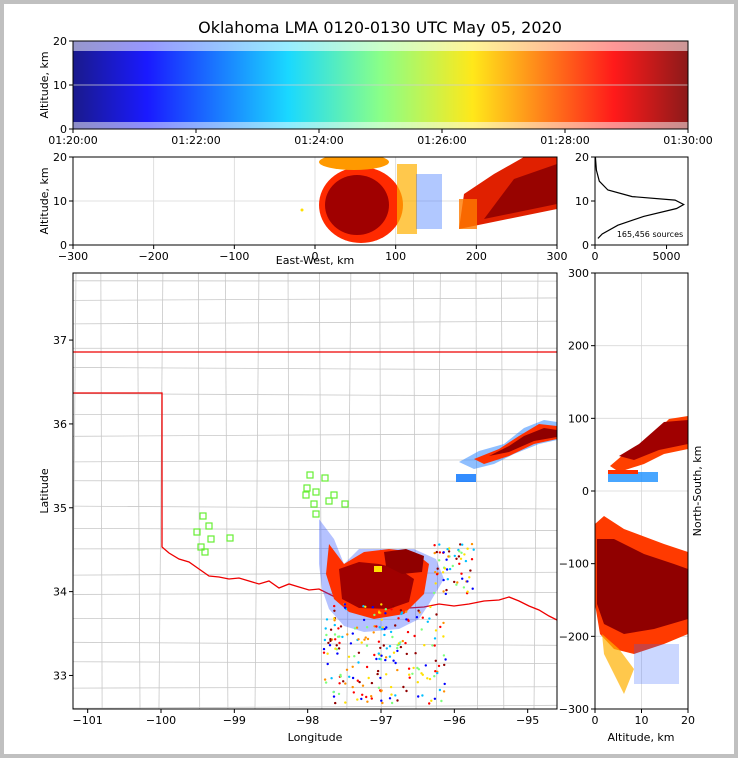 Image resolution: width=738 pixels, height=758 pixels. What do you see at coordinates (60, 424) in the screenshot?
I see `lat-axis-tick-label: 36` at bounding box center [60, 424].